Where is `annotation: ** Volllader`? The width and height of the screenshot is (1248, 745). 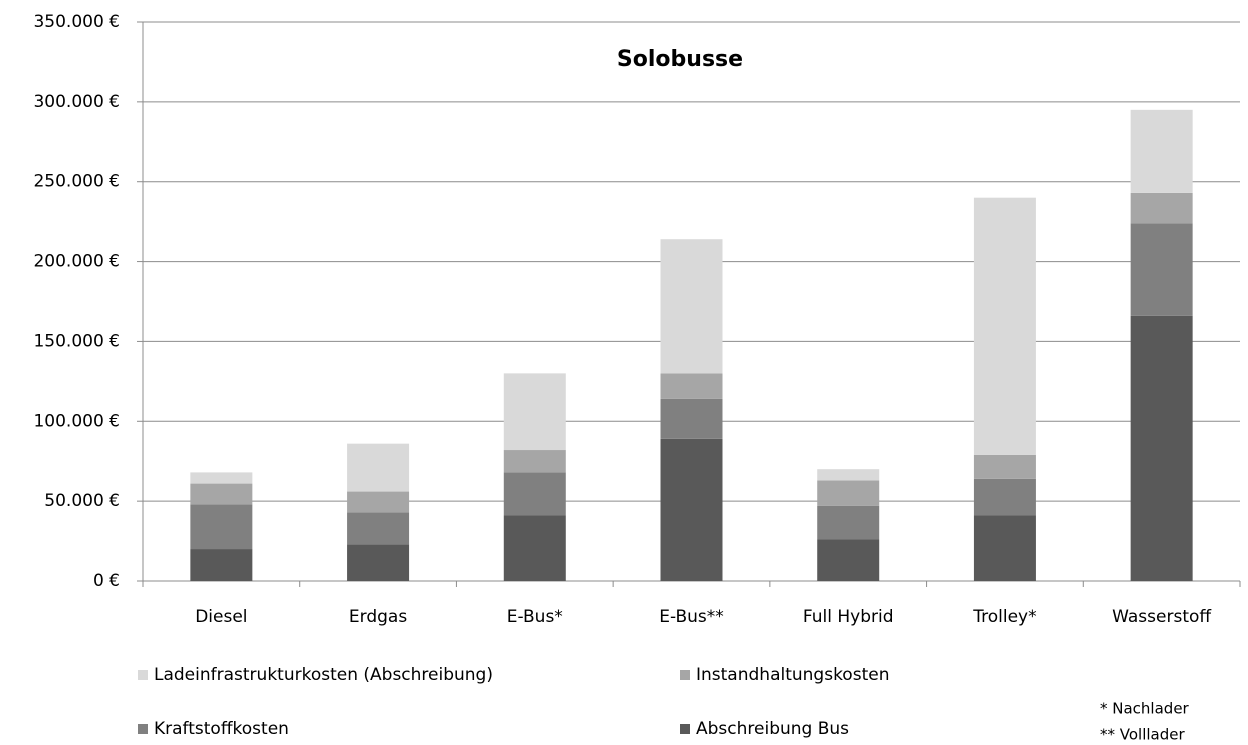
annotation: ** Volllader is located at coordinates (1142, 735).